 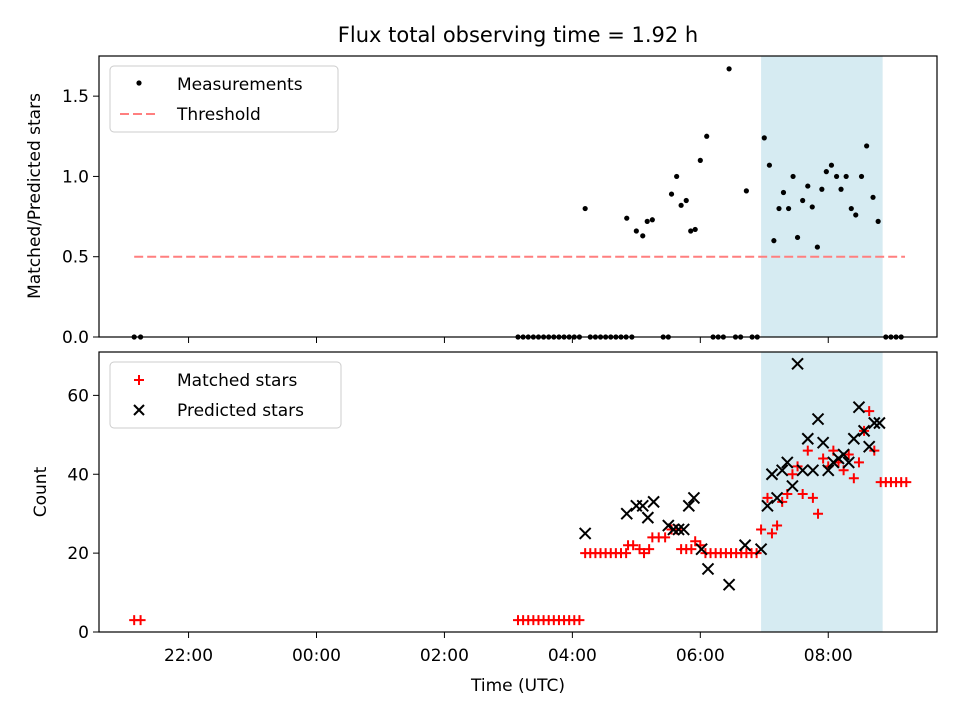 I want to click on chart-title: Flux total observing time = 1.92 h, so click(x=518, y=35).